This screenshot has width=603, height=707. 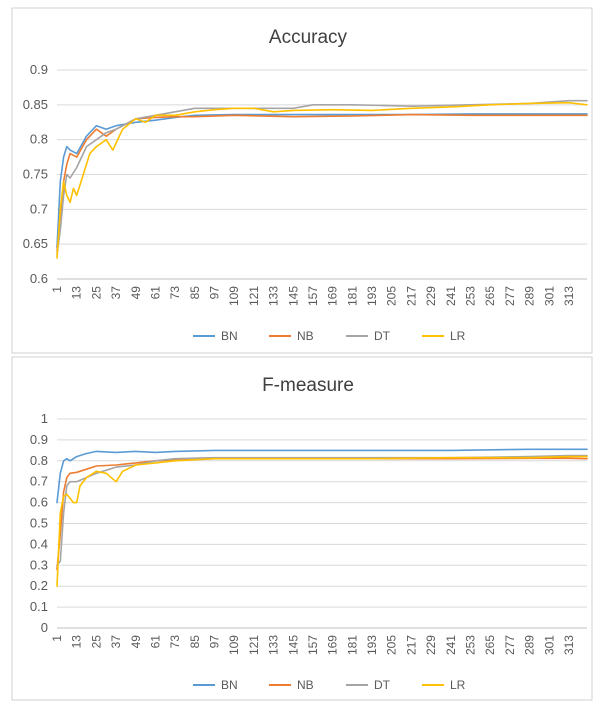 I want to click on accuracy-x-tick-label: 241, so click(x=451, y=296).